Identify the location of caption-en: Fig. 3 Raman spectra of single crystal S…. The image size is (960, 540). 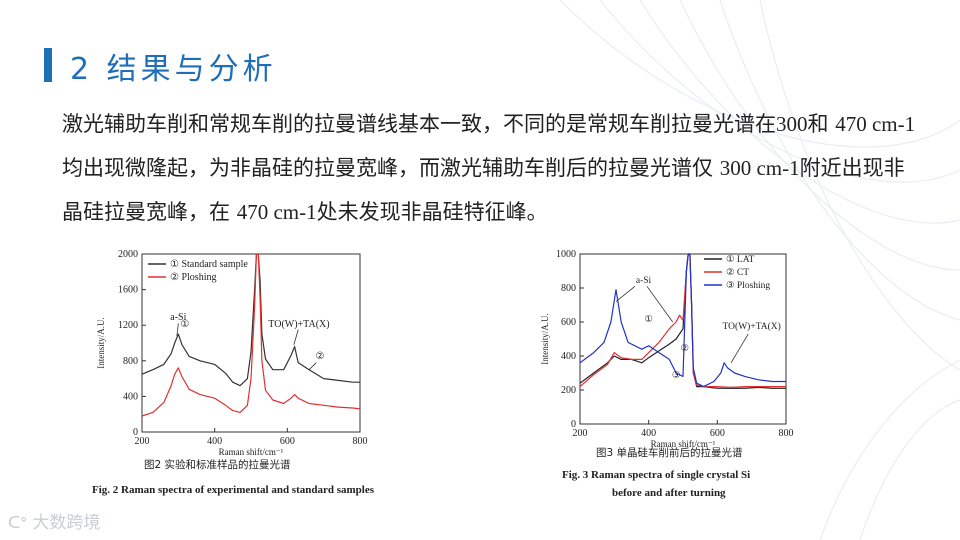
(656, 475).